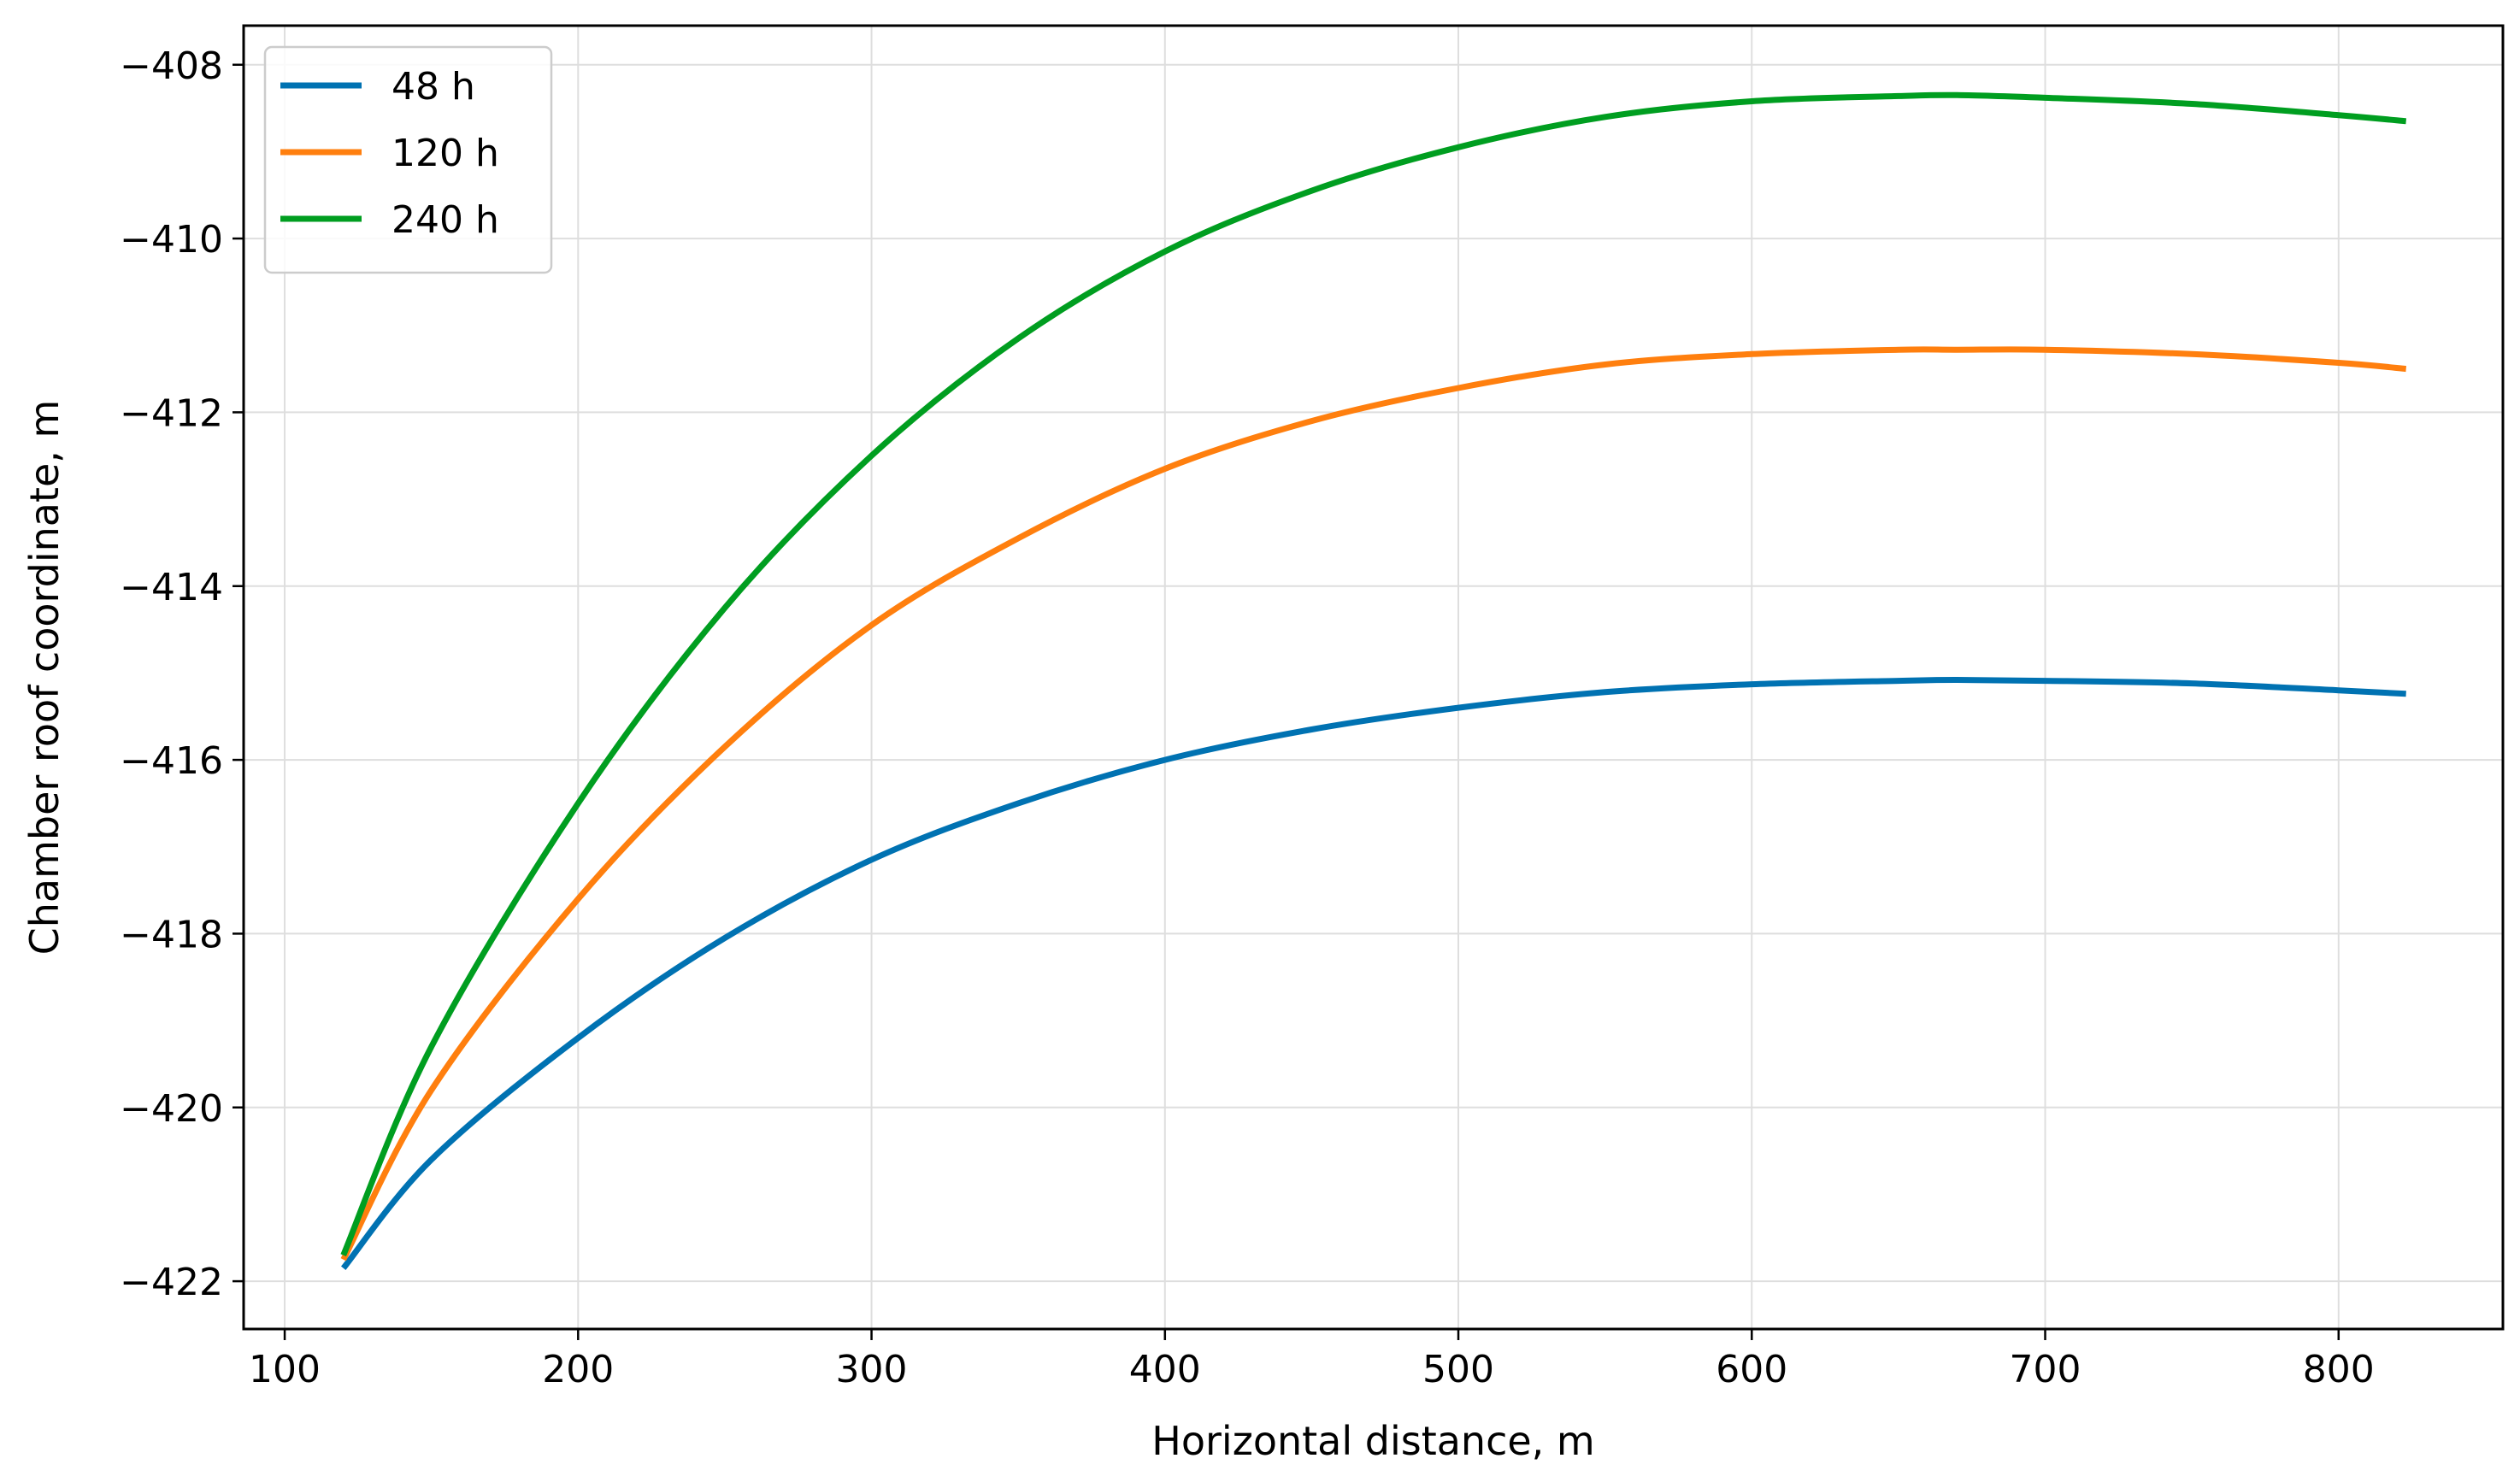 The height and width of the screenshot is (1482, 2520). I want to click on x-tick-label: 100, so click(285, 1369).